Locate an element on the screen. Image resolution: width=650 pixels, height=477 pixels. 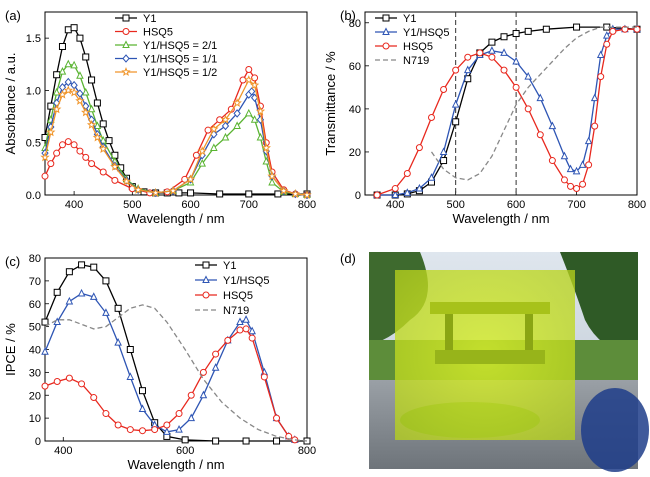
series-y1-hsq5-1-2: Y1/HSQ5 = 1/2 is located at coordinates (176, 133).